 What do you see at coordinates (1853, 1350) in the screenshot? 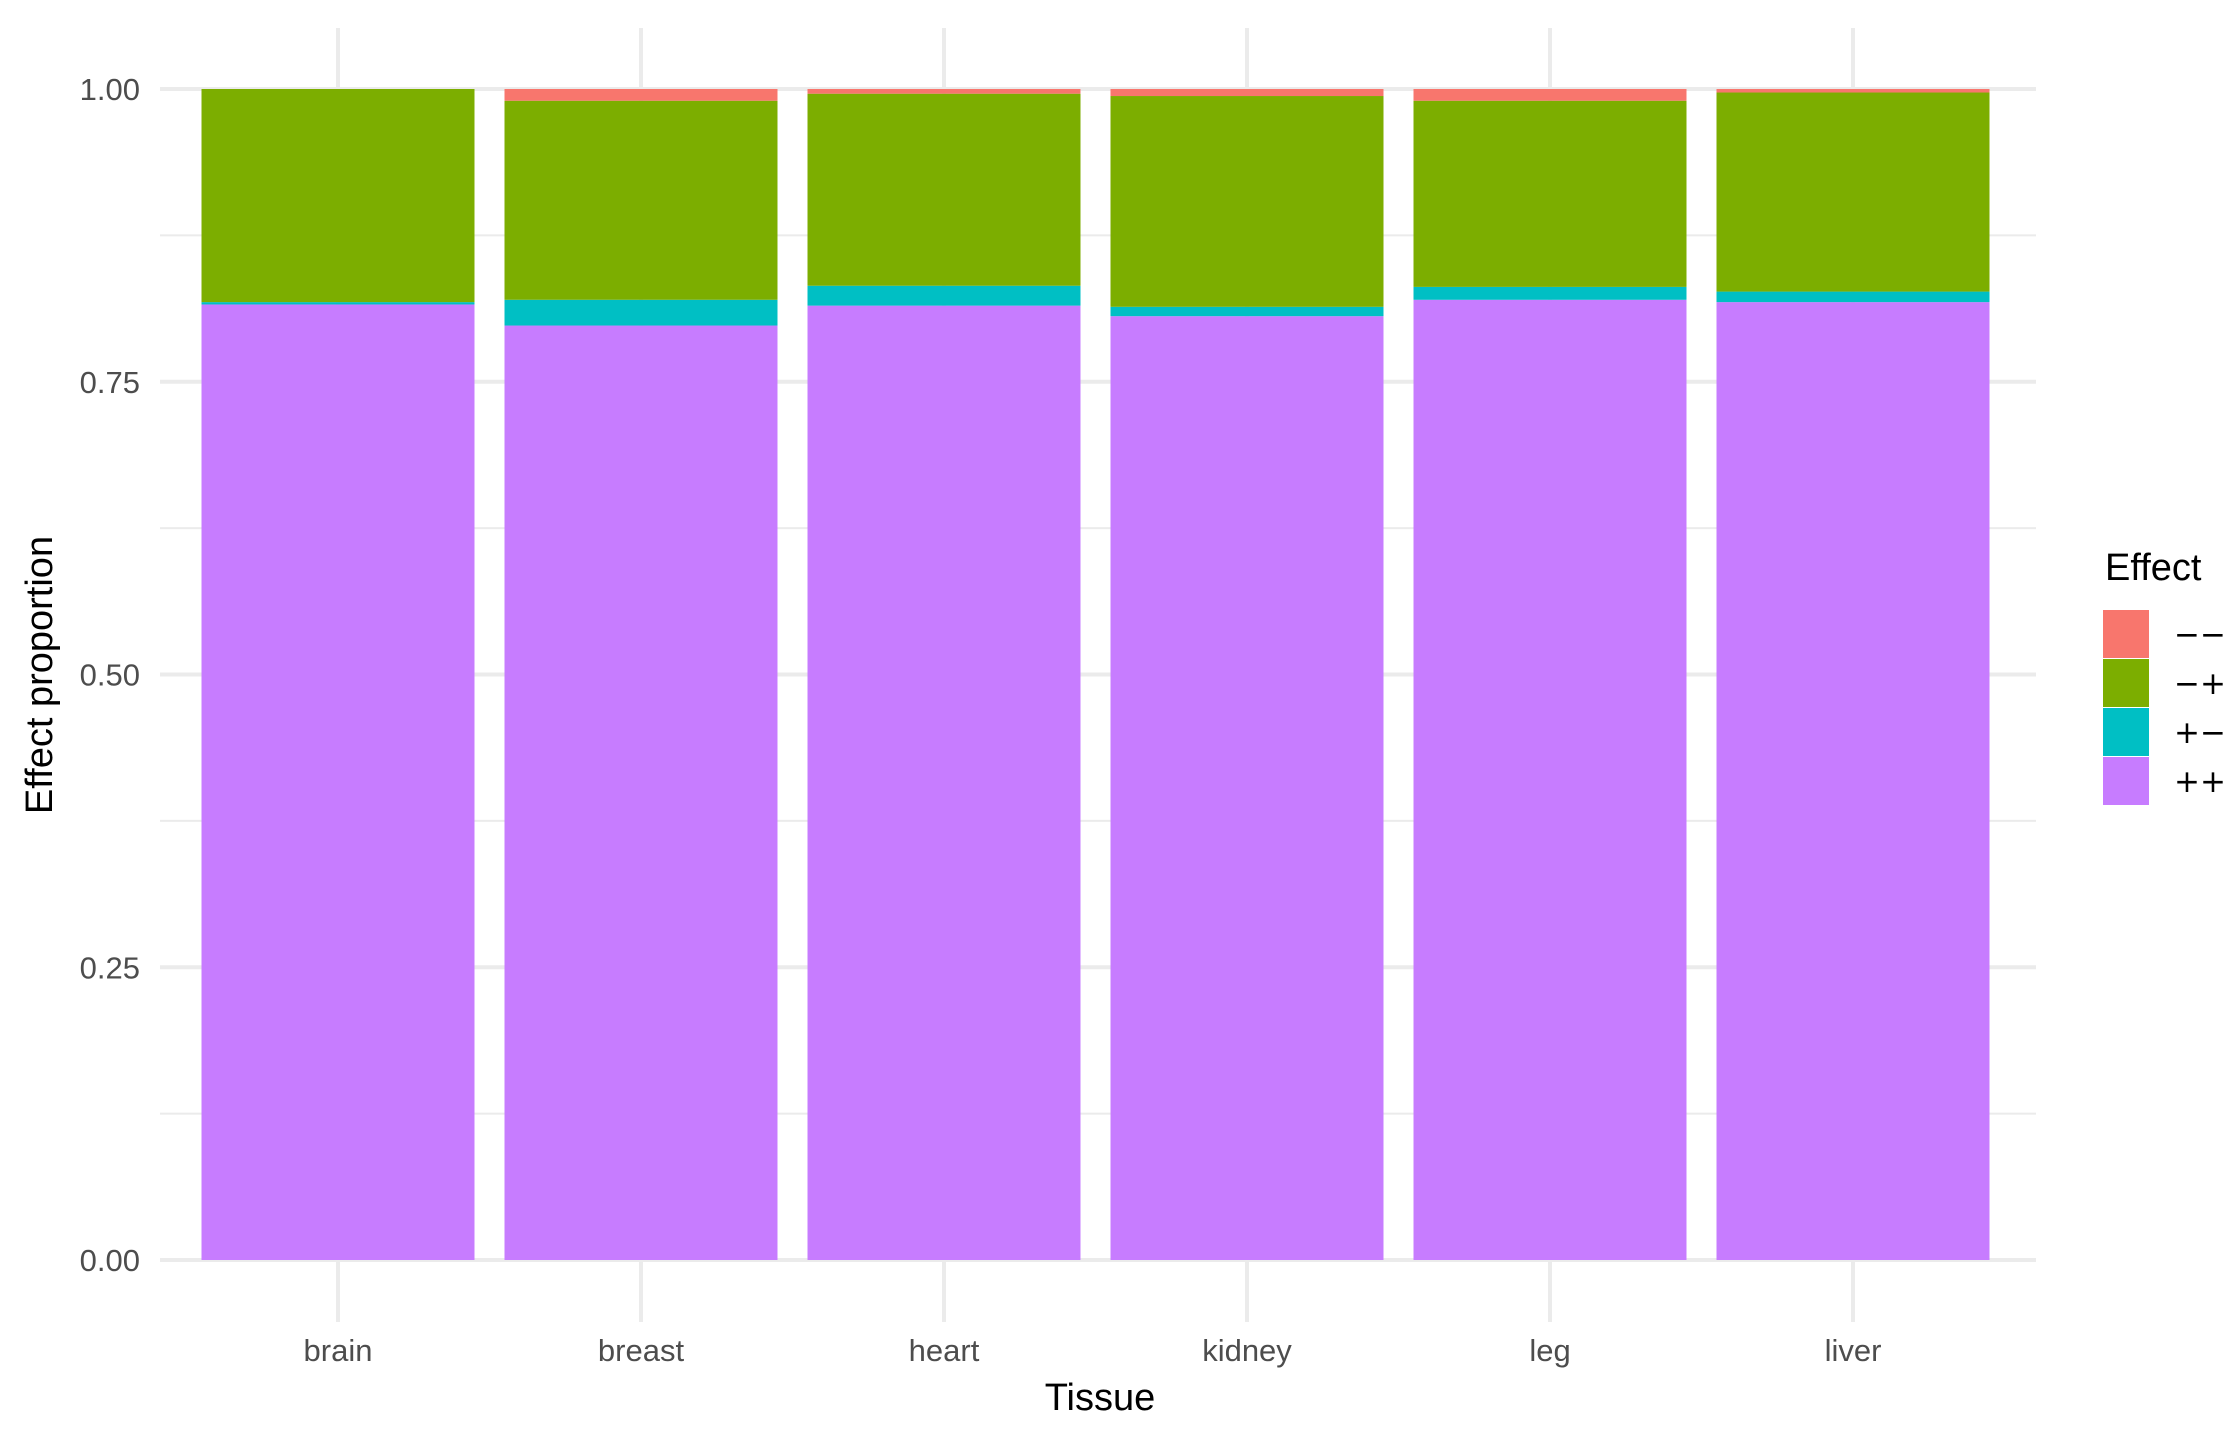
I see `x-tick-label: liver` at bounding box center [1853, 1350].